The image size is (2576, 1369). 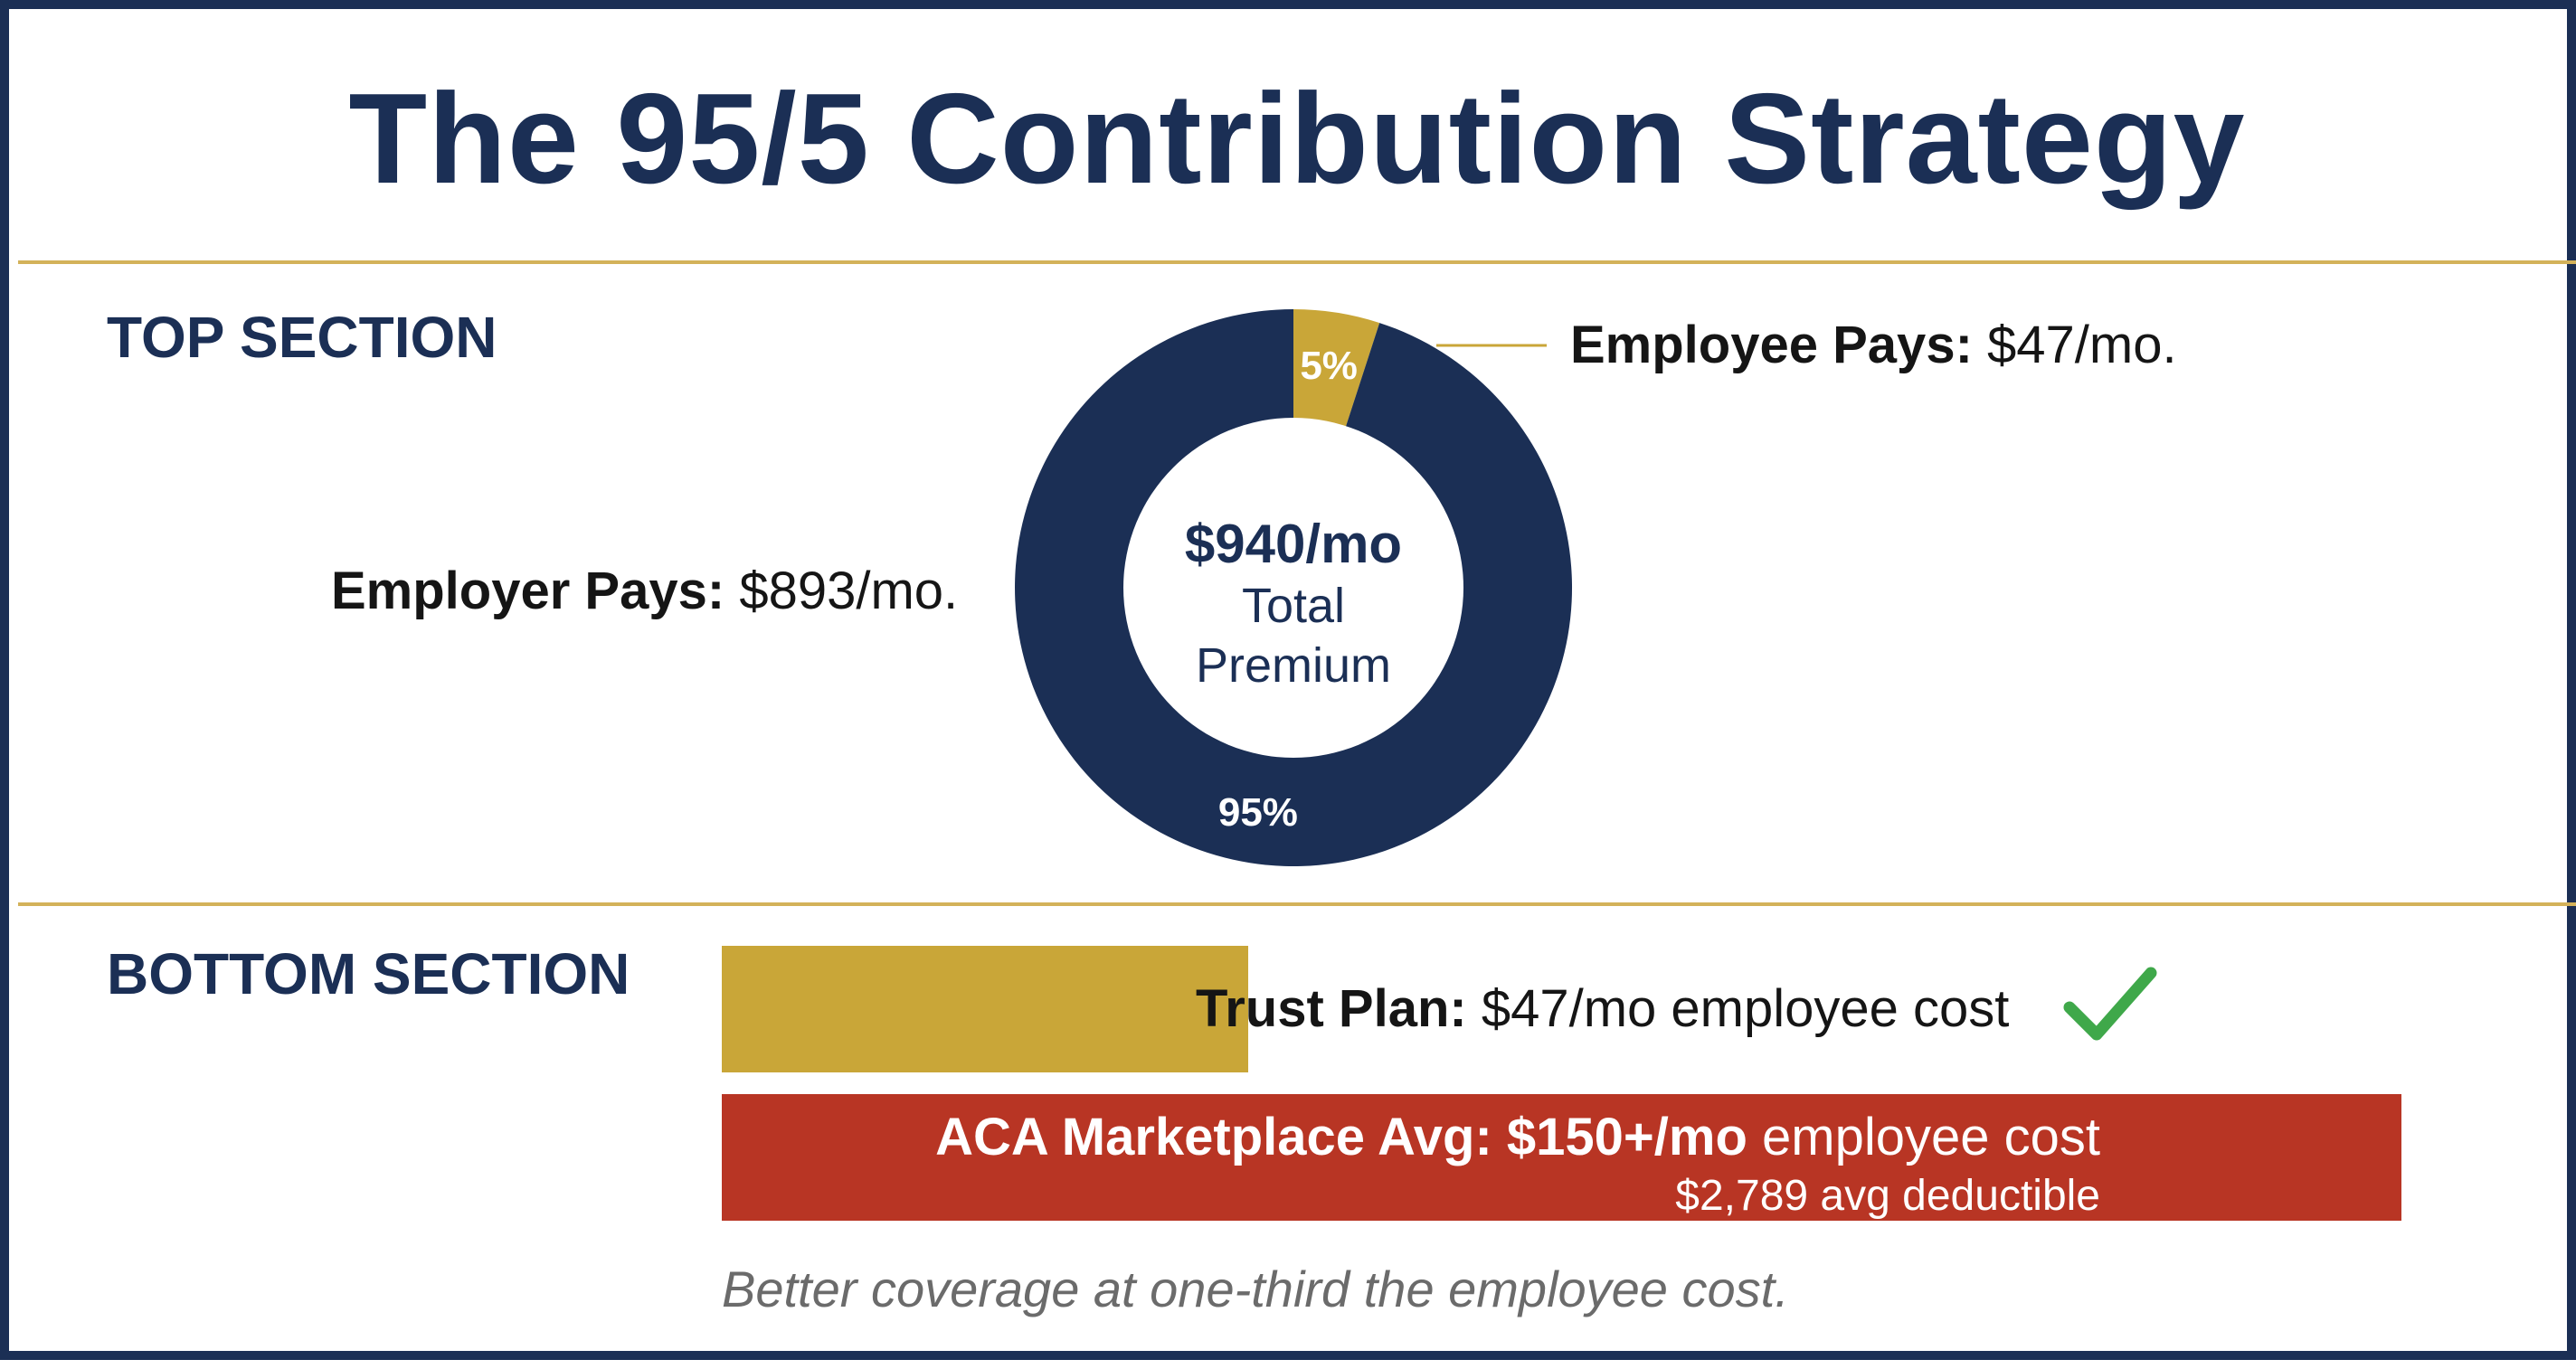 I want to click on total-premium-label-line2: Premium, so click(x=1294, y=666).